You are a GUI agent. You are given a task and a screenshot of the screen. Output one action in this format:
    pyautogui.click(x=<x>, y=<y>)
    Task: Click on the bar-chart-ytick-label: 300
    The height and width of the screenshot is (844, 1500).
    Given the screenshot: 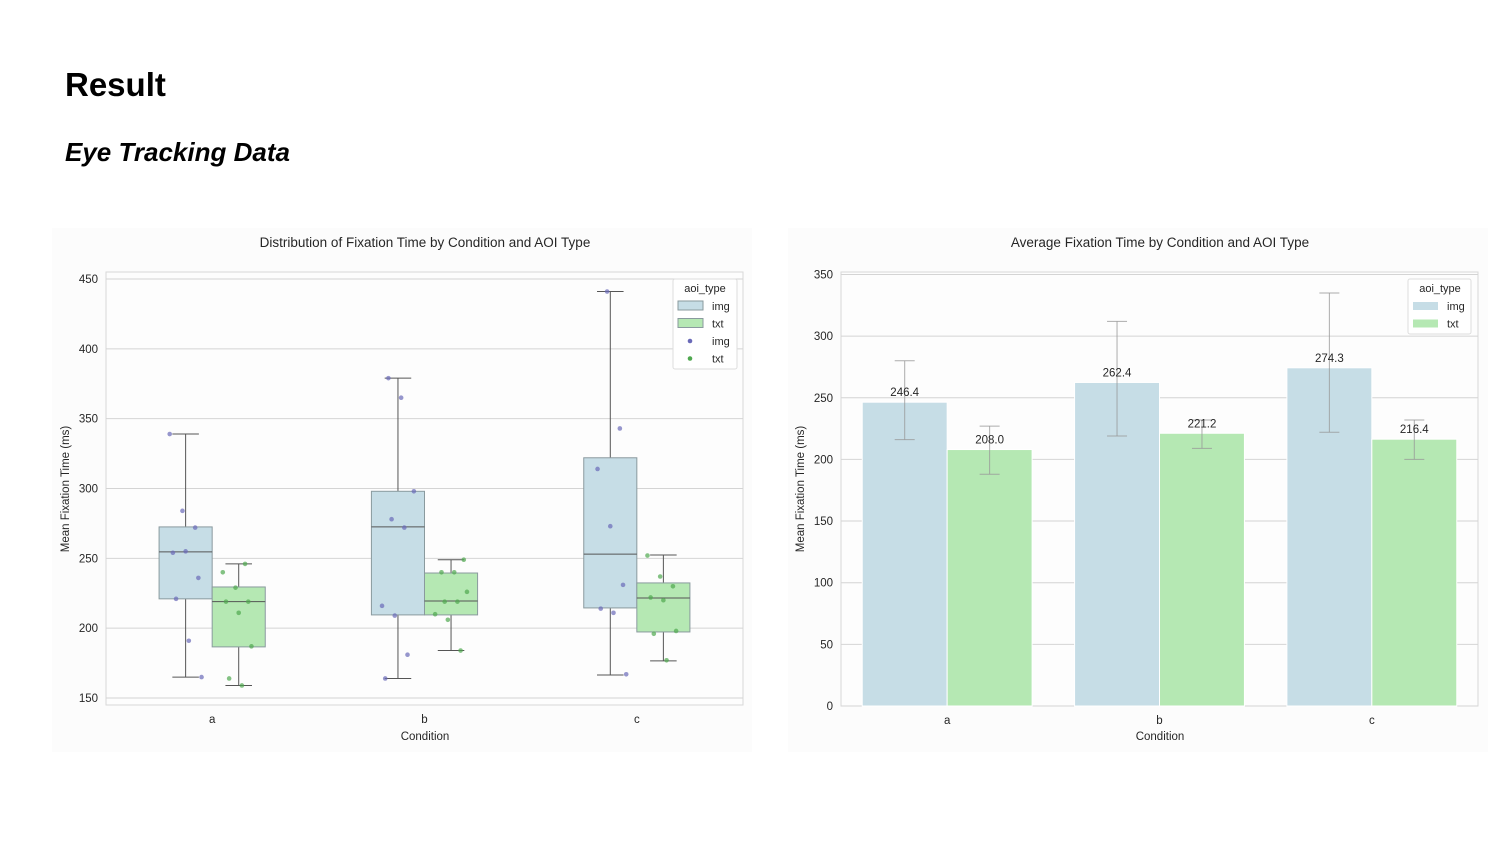 What is the action you would take?
    pyautogui.click(x=823, y=337)
    